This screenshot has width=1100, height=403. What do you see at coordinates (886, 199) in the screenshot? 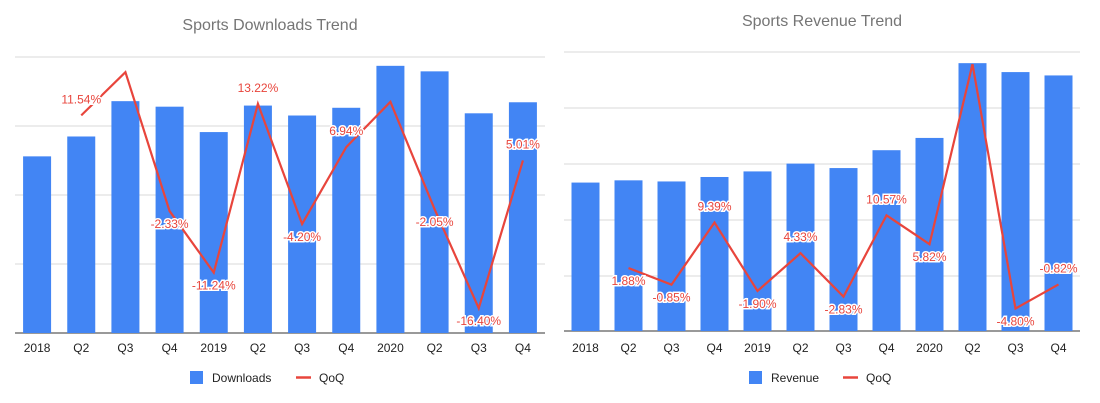
I see `qoq-data-label: 10.57%` at bounding box center [886, 199].